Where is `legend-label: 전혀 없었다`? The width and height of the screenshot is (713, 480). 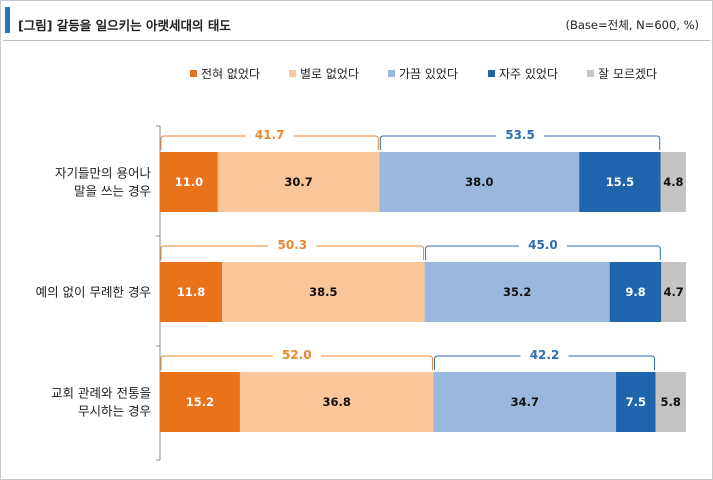 legend-label: 전혀 없었다 is located at coordinates (230, 74).